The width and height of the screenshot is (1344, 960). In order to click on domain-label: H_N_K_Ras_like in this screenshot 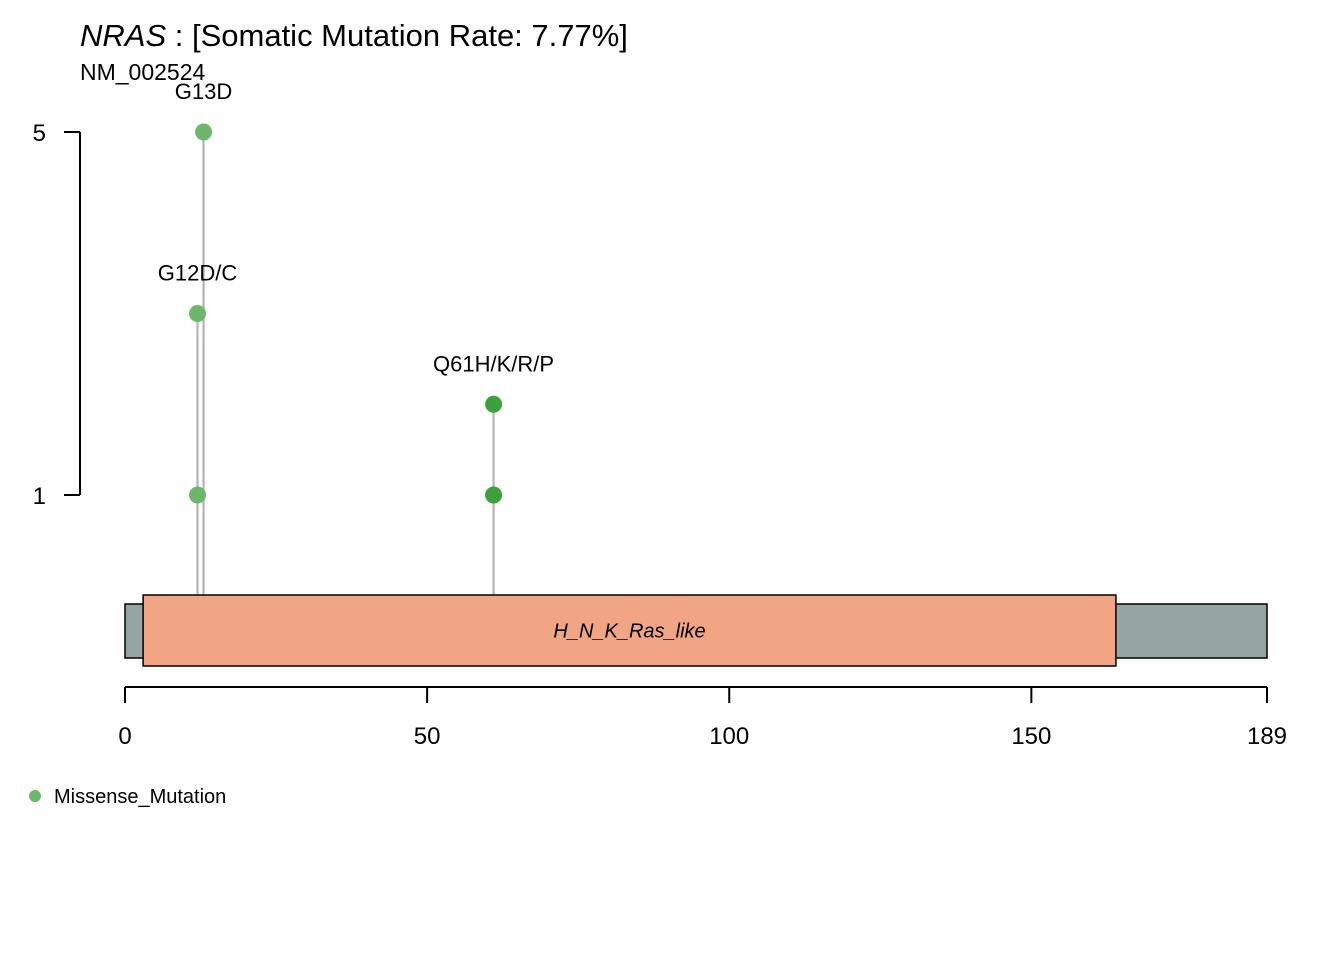, I will do `click(629, 632)`.